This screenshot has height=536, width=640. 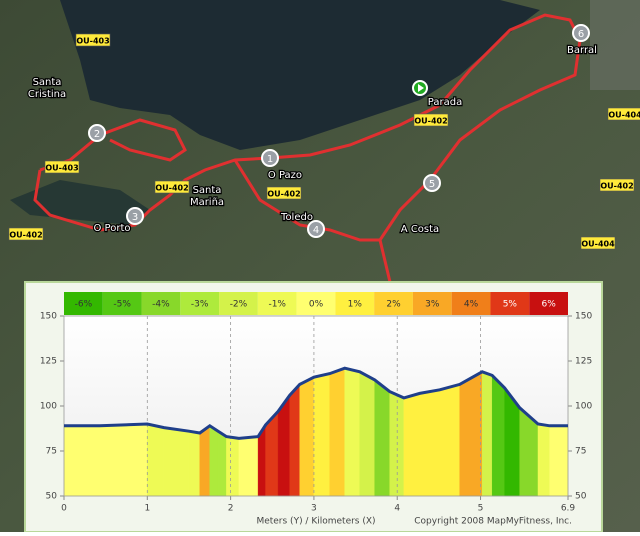 I want to click on grade-label: -5%, so click(x=122, y=305).